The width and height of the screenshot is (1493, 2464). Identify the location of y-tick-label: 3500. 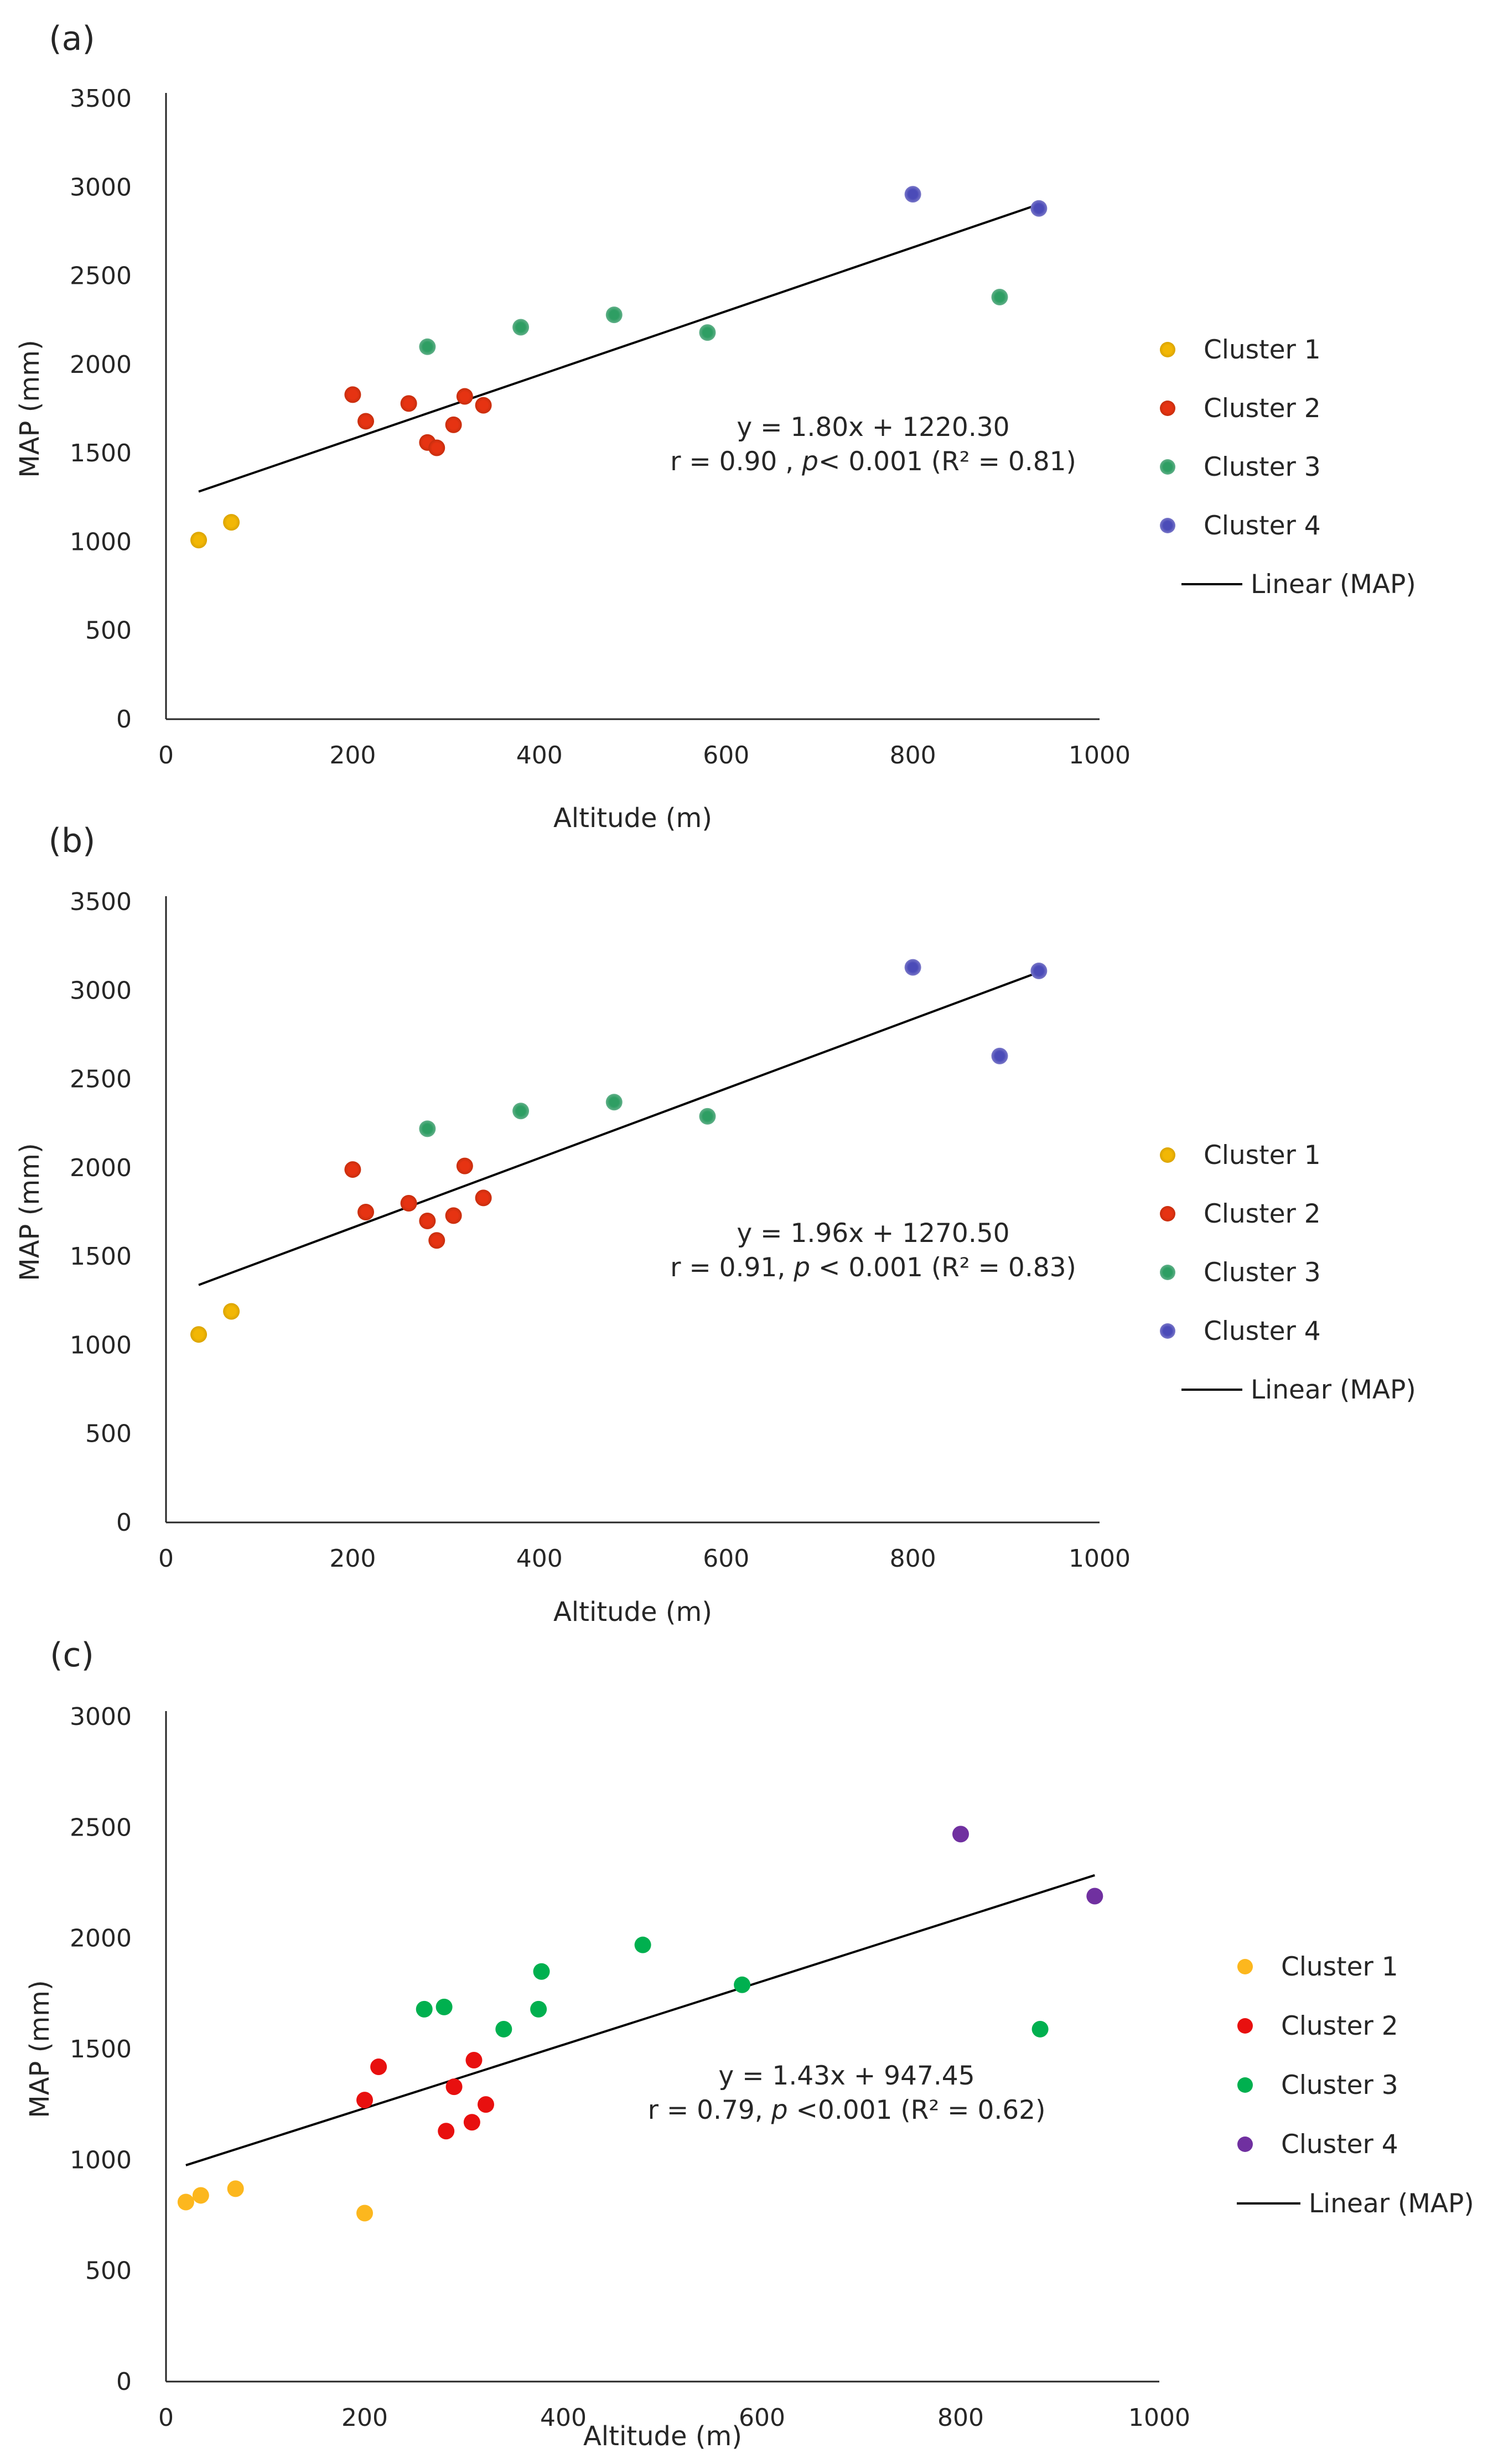
(101, 902).